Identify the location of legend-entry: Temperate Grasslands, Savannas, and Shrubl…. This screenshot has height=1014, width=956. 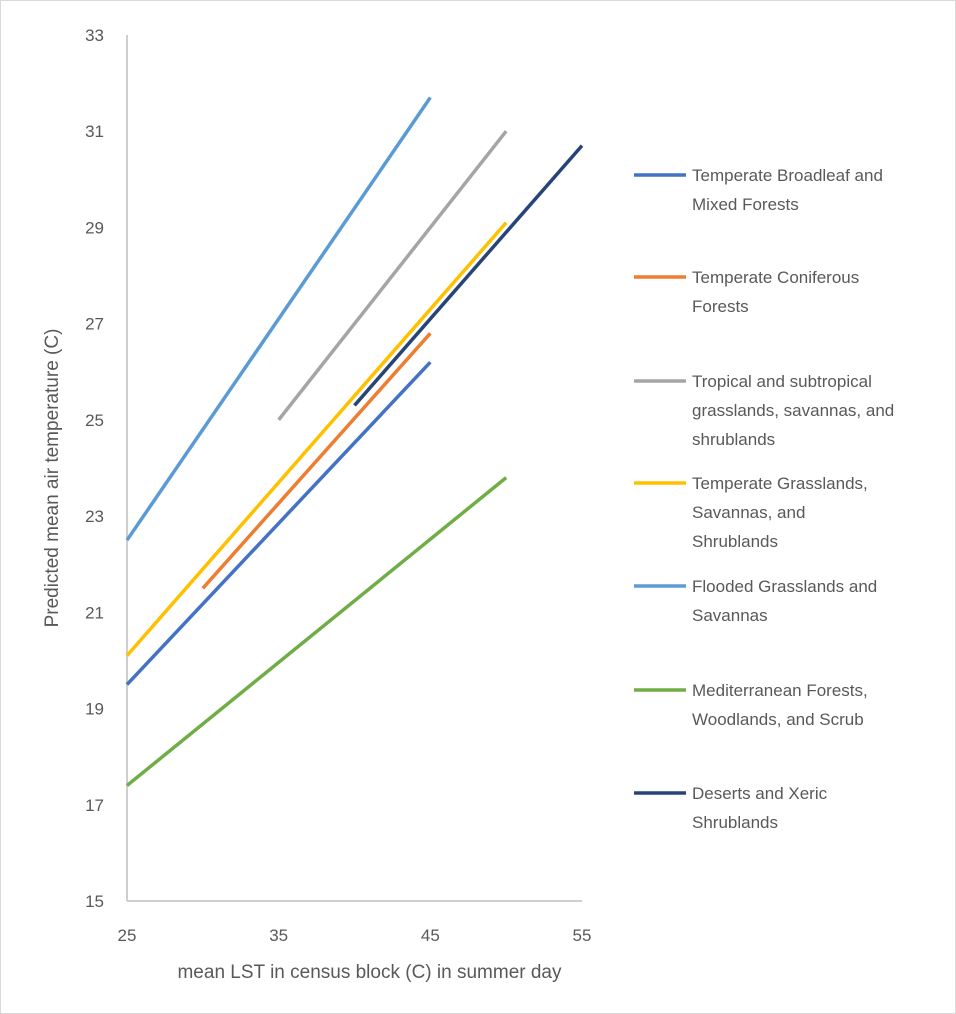
(751, 512).